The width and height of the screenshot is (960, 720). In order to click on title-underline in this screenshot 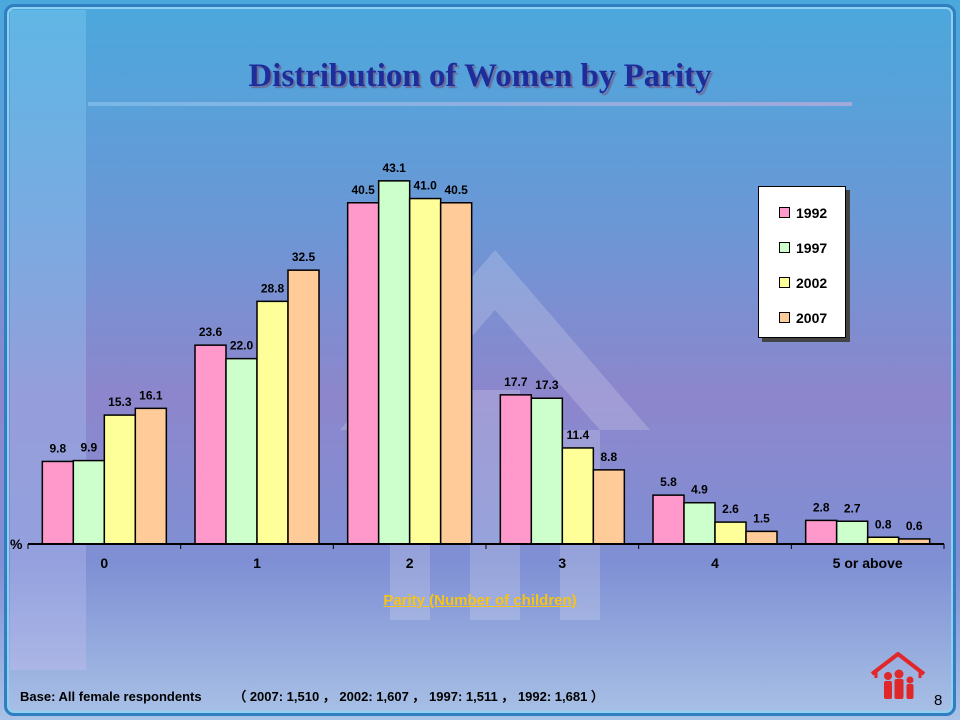, I will do `click(470, 104)`.